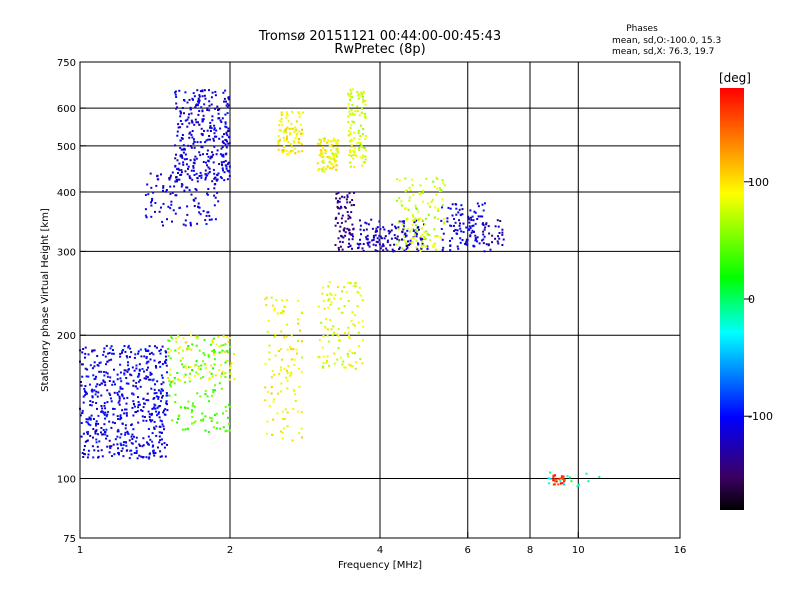  Describe the element at coordinates (45, 300) in the screenshot. I see `y-axis-label: Stationary phase Virtual Height [km]` at that location.